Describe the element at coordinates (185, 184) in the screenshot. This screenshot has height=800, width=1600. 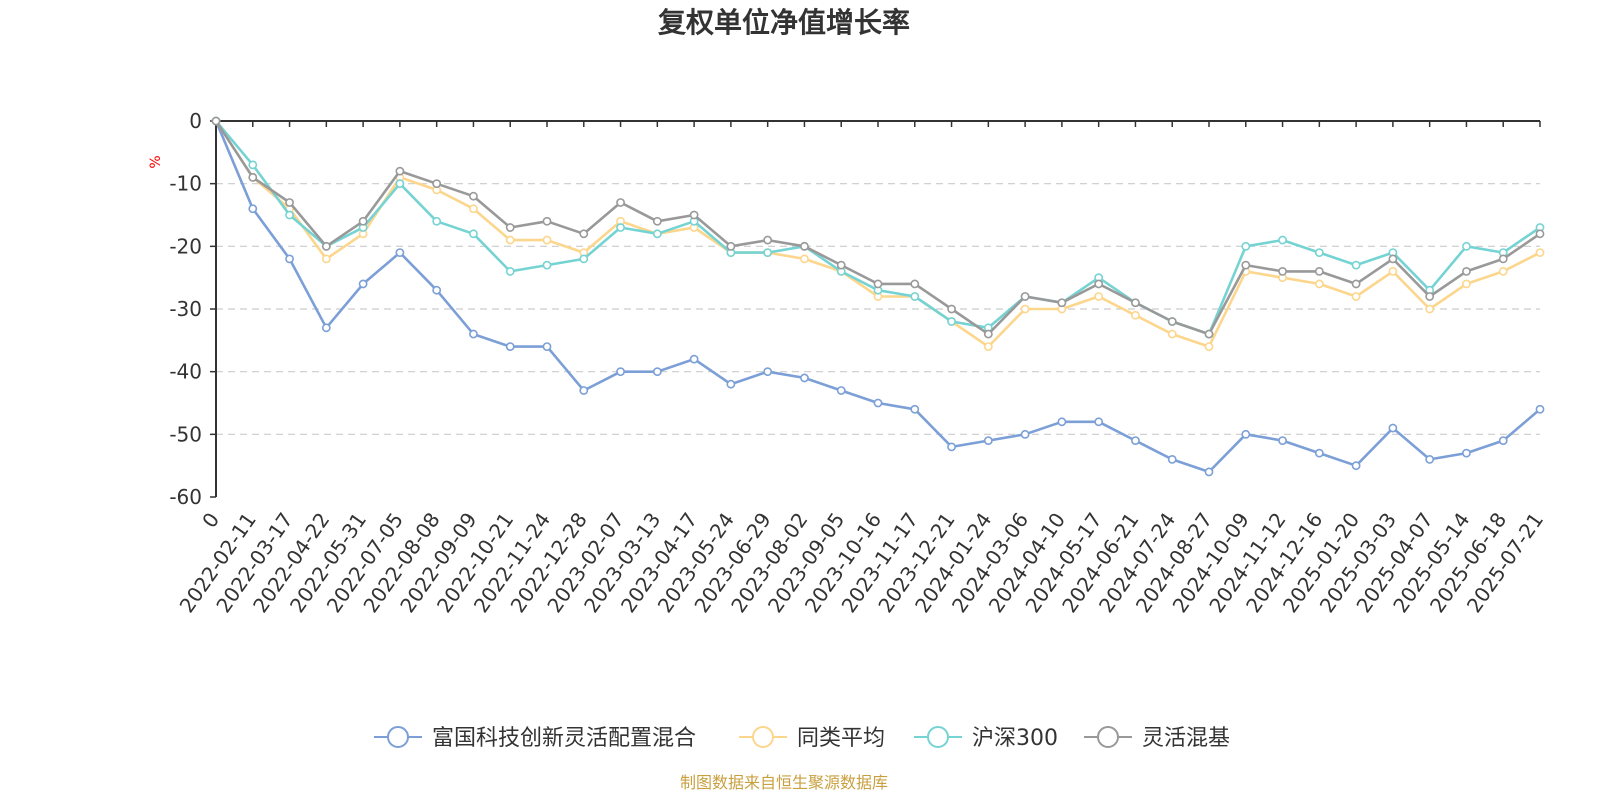
I see `y-tick-label: -10` at that location.